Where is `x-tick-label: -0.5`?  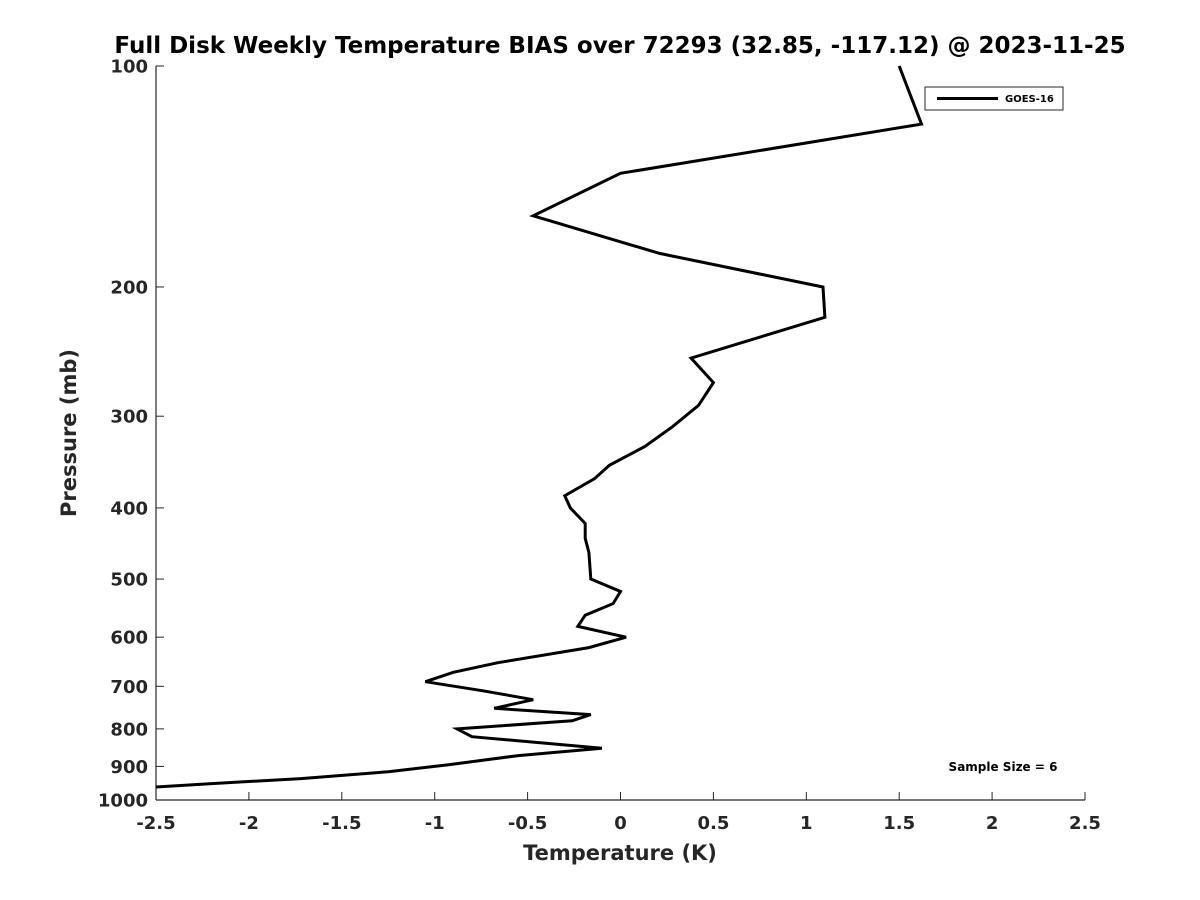
x-tick-label: -0.5 is located at coordinates (527, 823).